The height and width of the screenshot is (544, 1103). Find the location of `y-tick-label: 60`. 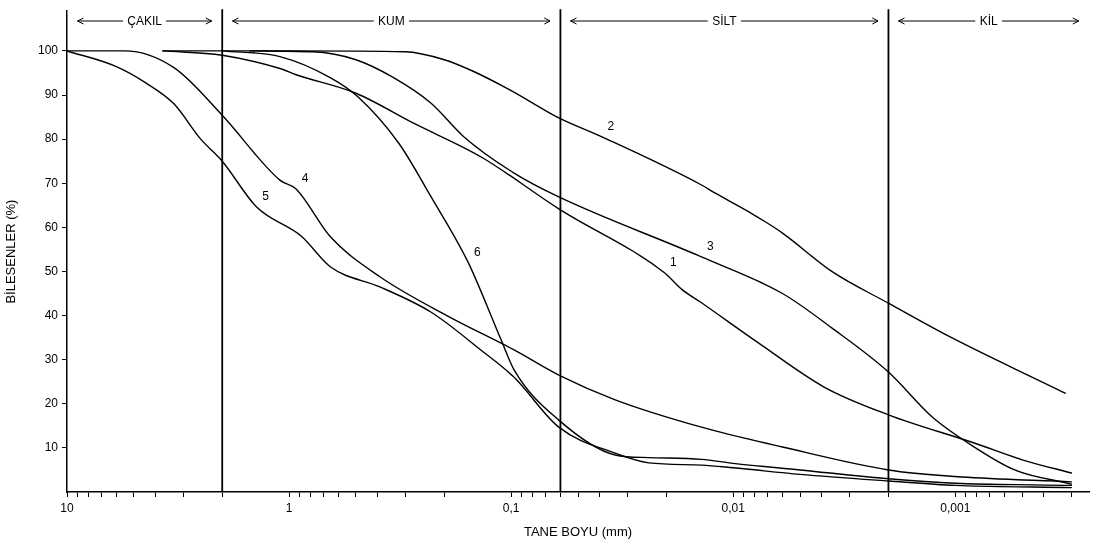

y-tick-label: 60 is located at coordinates (51, 226).